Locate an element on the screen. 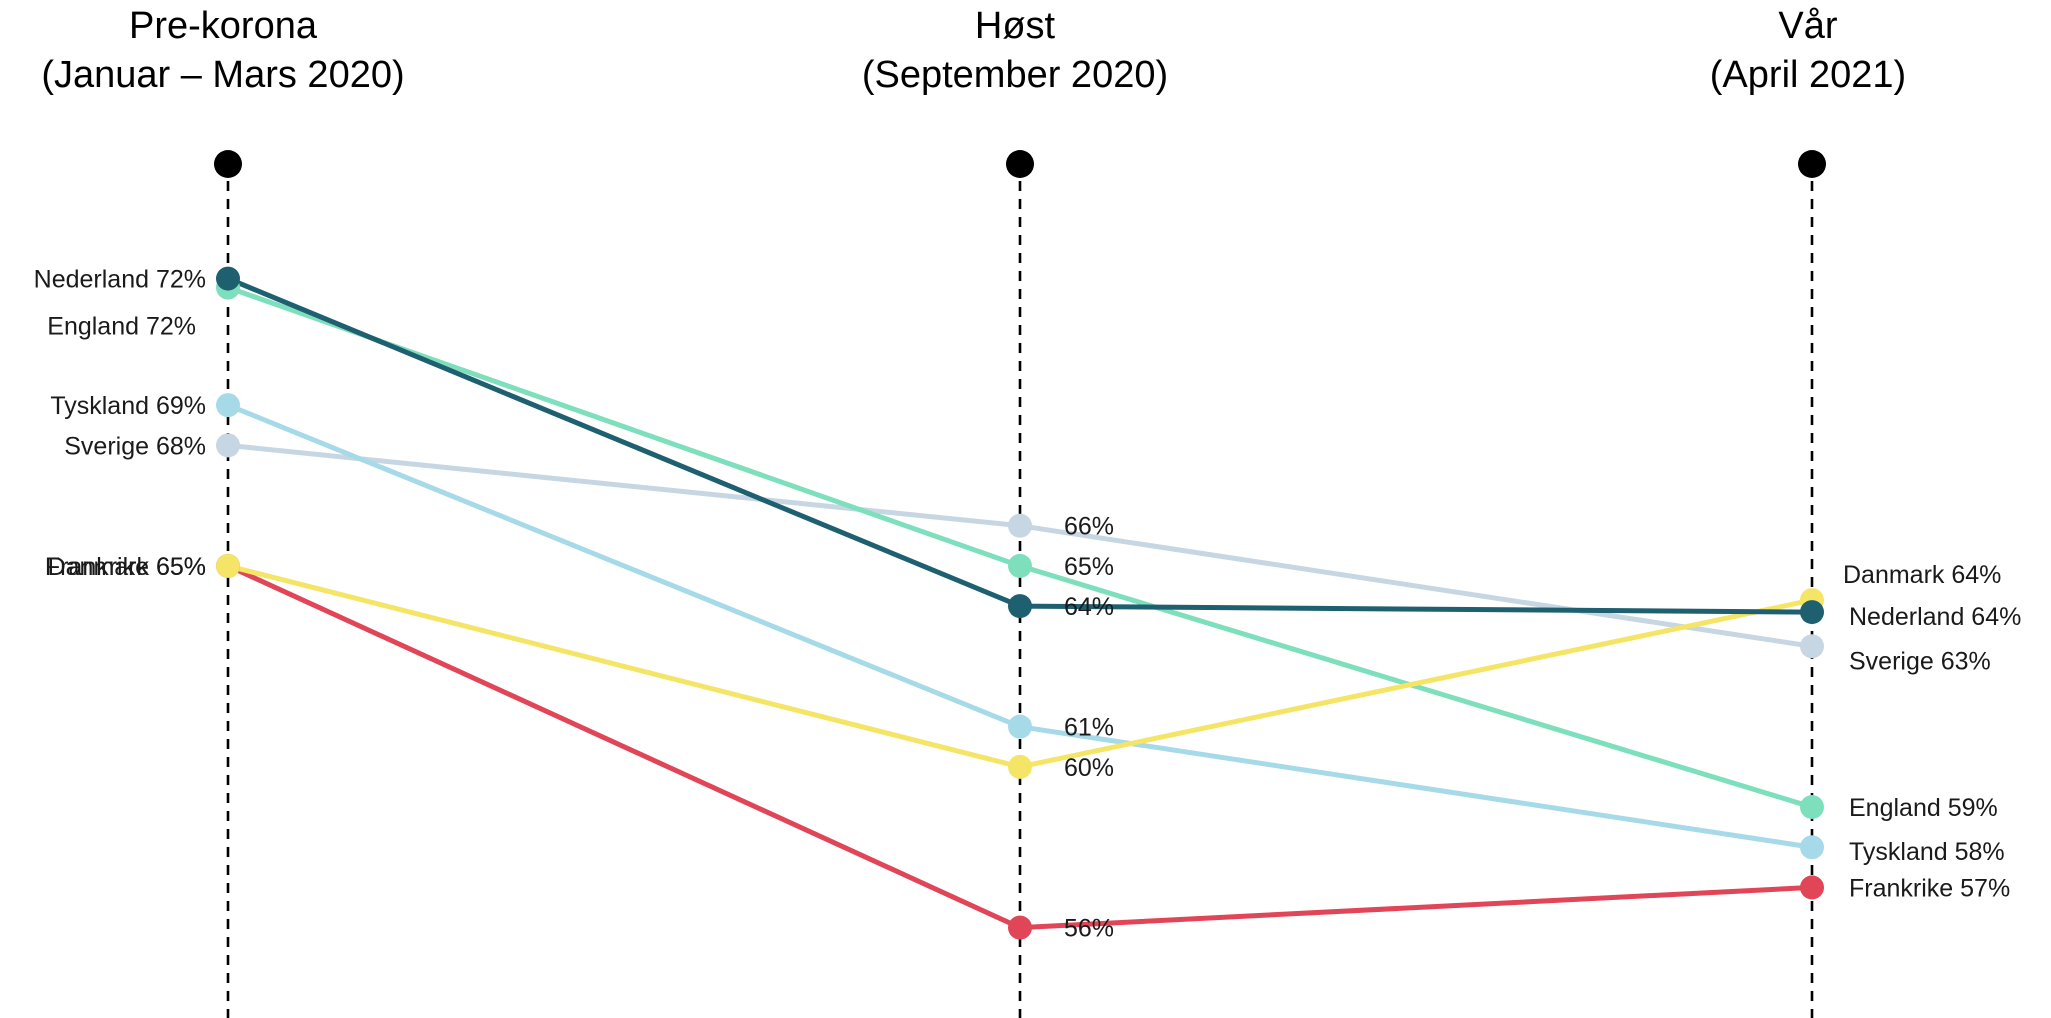  data-label-danmark-0: Danmark 65% is located at coordinates (127, 567).